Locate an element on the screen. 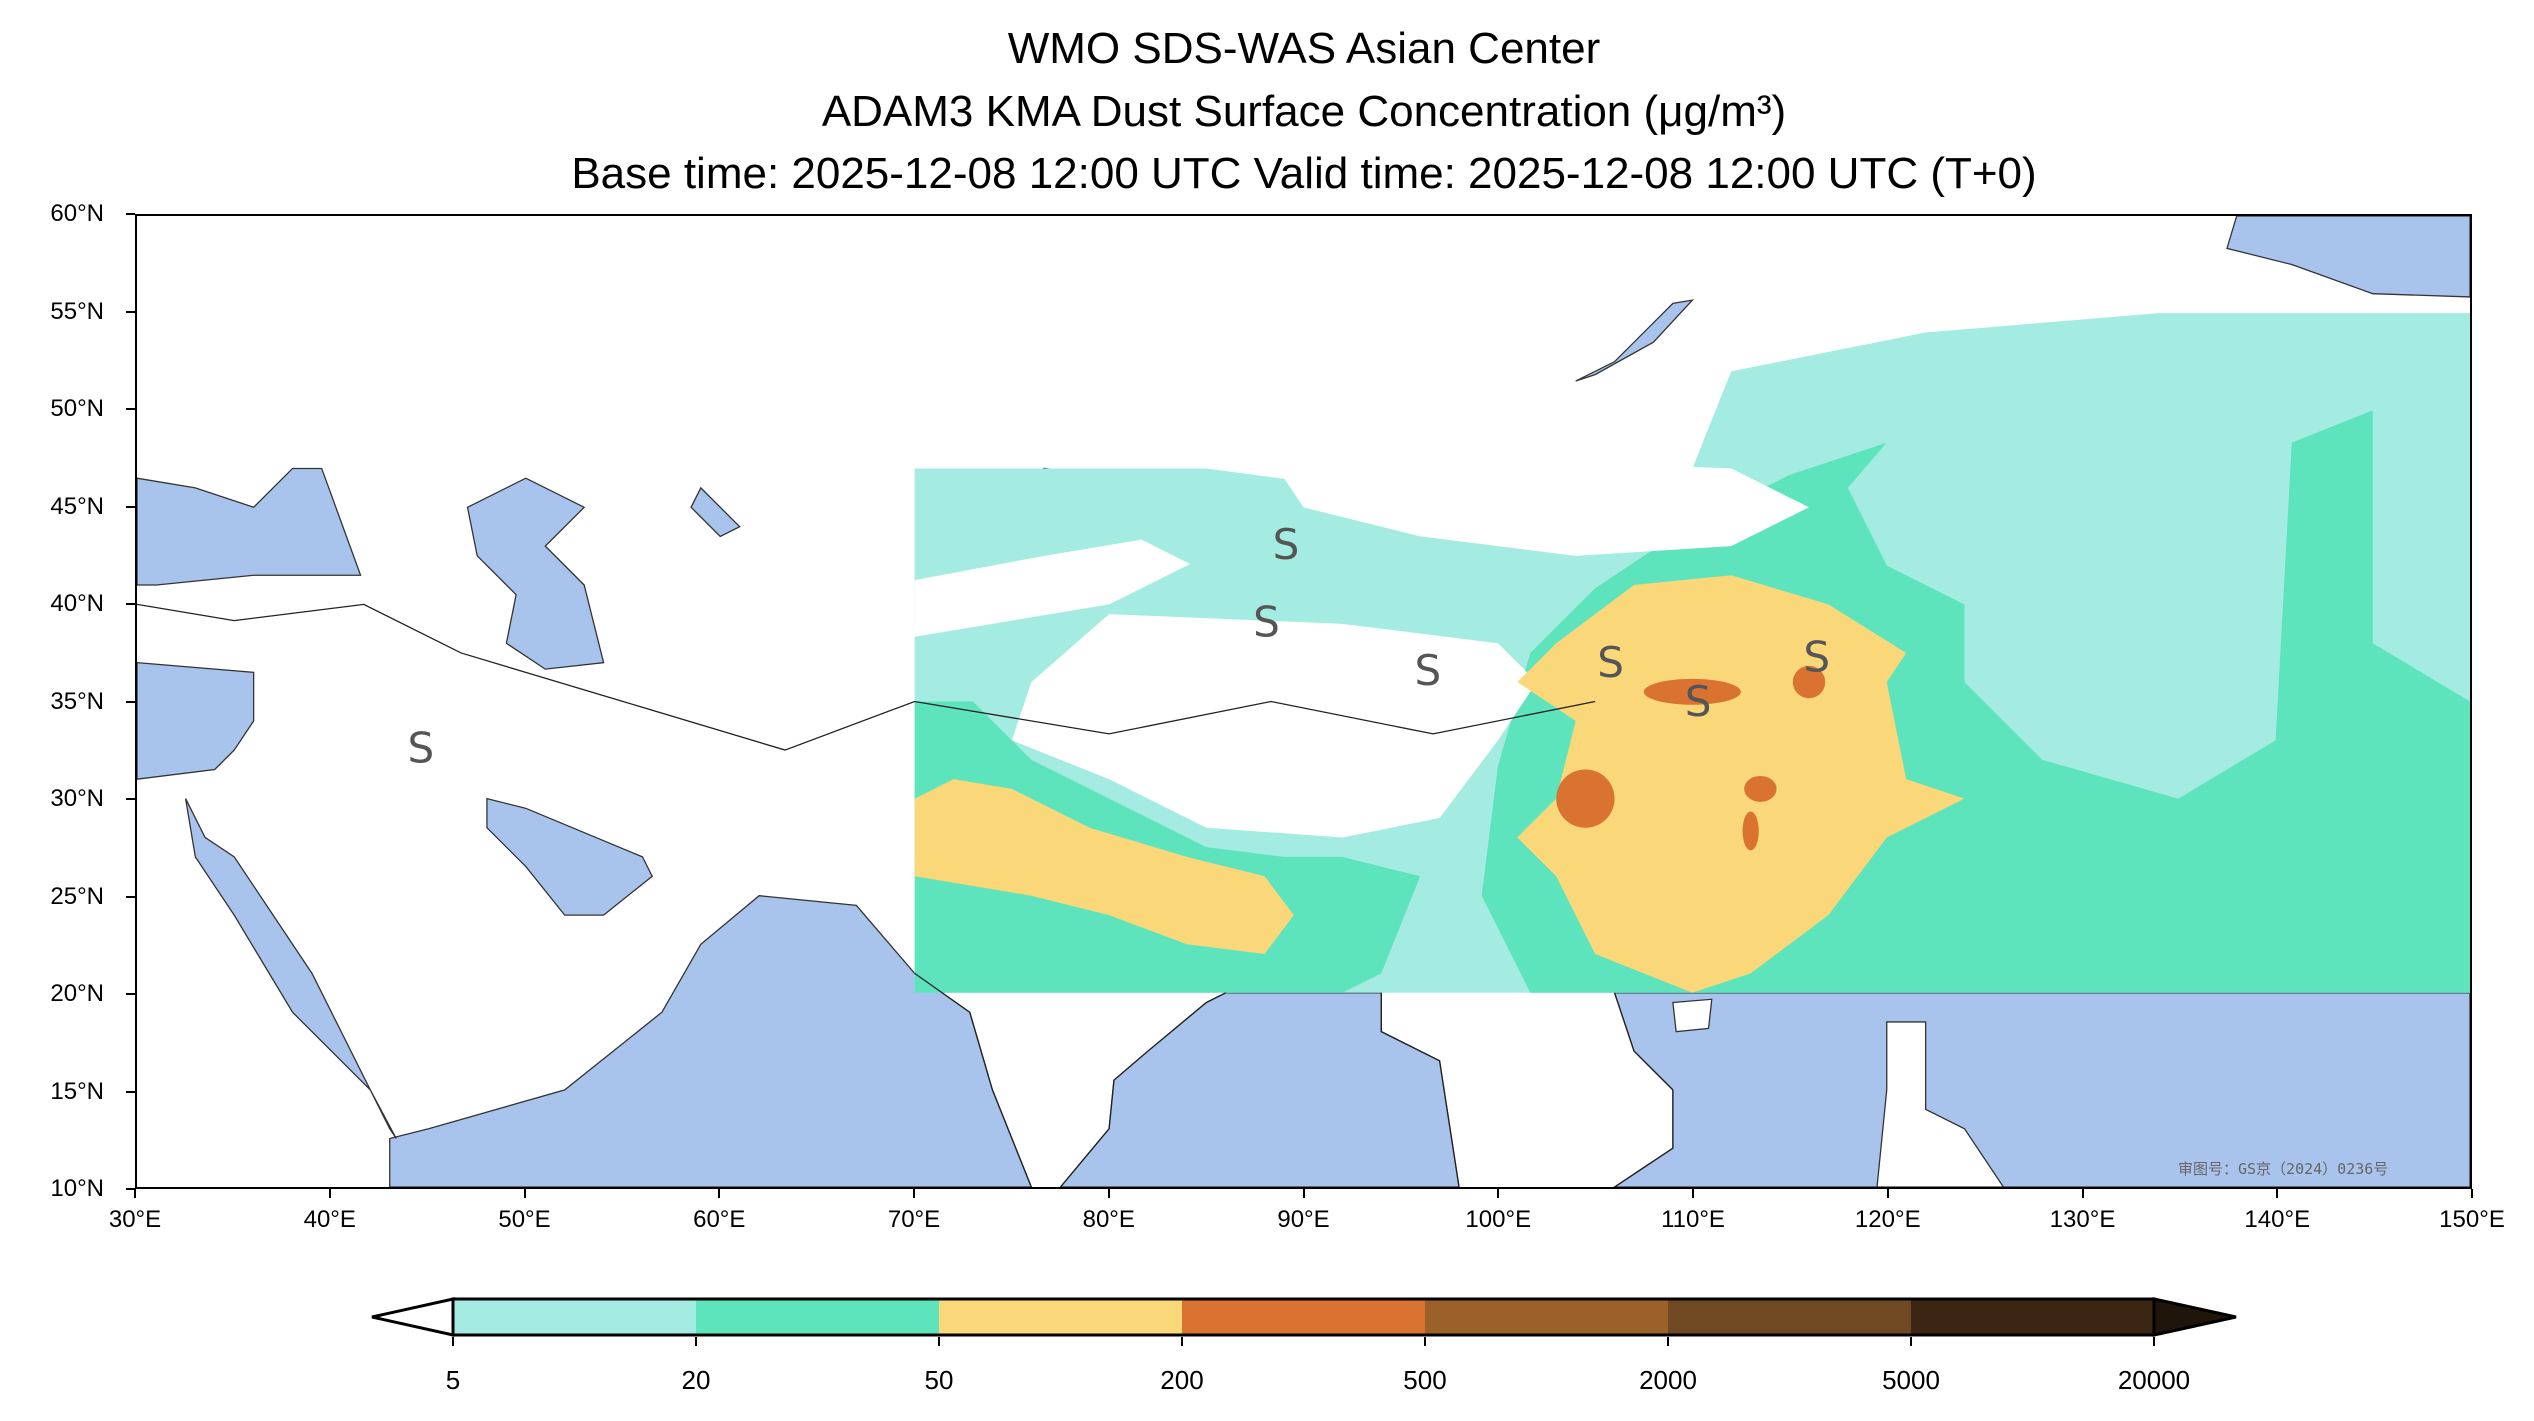 This screenshot has width=2534, height=1421. sea-of-okhotsk is located at coordinates (2348, 257).